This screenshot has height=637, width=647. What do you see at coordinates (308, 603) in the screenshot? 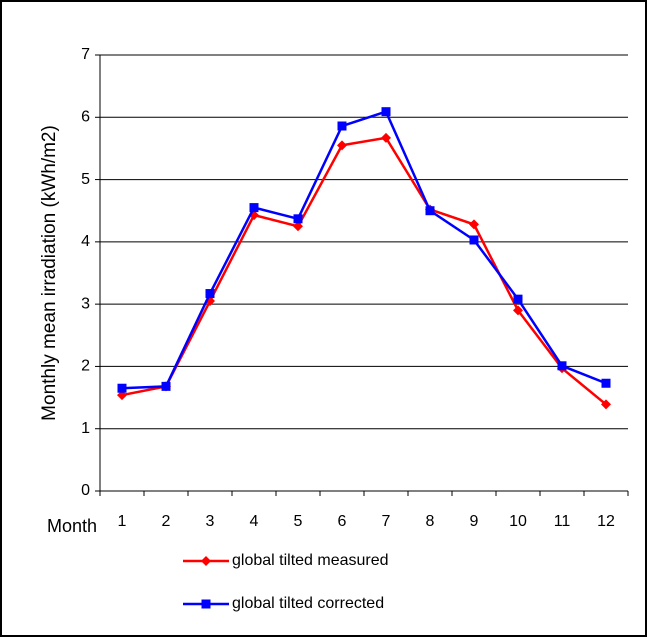
I see `legend-label: global tilted corrected` at bounding box center [308, 603].